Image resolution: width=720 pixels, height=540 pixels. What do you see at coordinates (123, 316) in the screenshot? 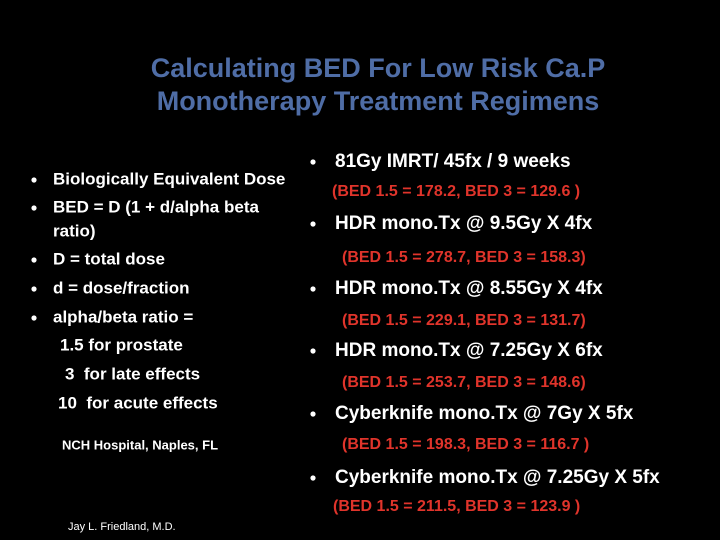
I see `bullet-text: alpha/beta ratio =` at bounding box center [123, 316].